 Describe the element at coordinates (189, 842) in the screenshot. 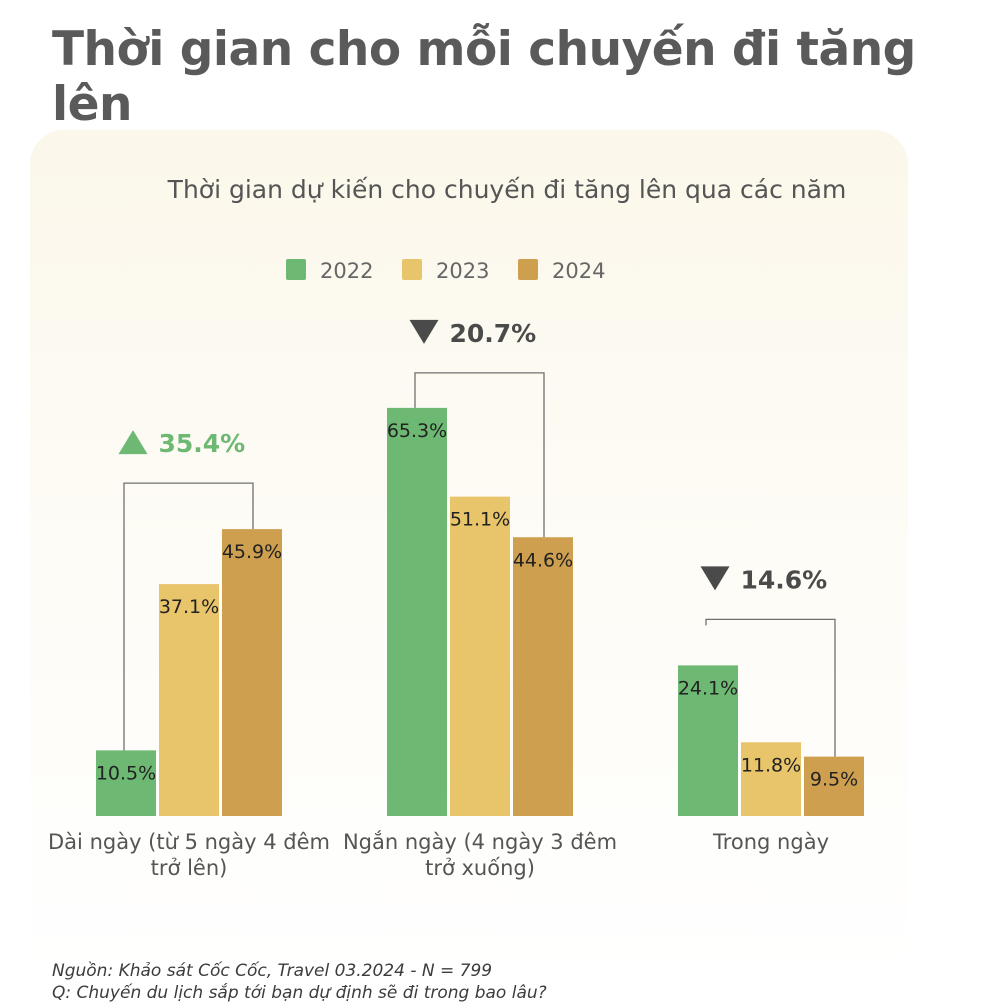

I see `category-label-0-0: Dài ngày (từ 5 ngày 4 đêm` at that location.